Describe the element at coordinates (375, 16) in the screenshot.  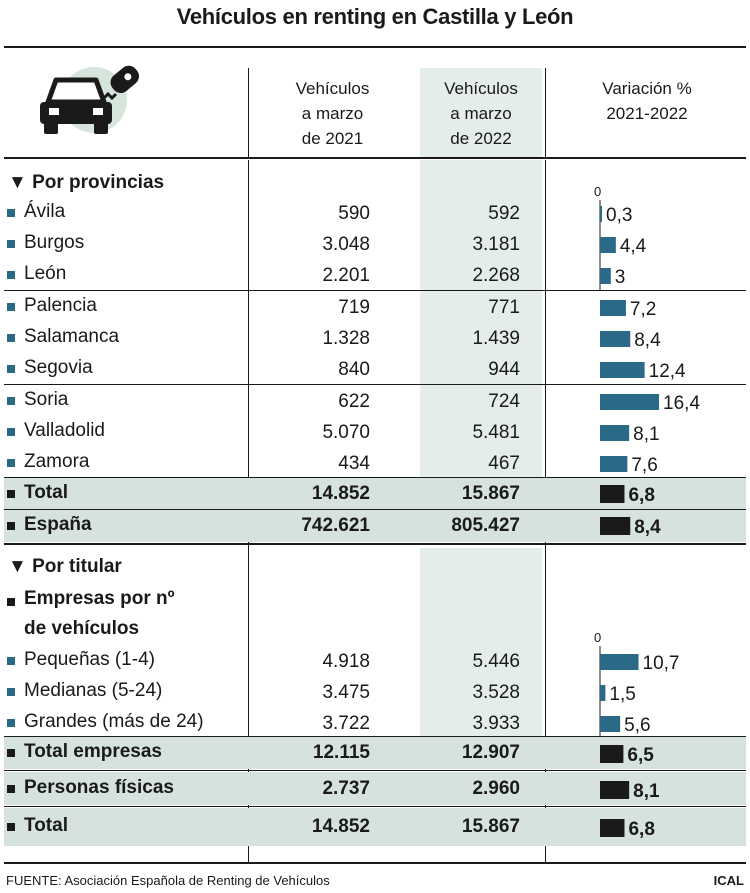
I see `page-title: Vehículos en renting en Castilla y León` at that location.